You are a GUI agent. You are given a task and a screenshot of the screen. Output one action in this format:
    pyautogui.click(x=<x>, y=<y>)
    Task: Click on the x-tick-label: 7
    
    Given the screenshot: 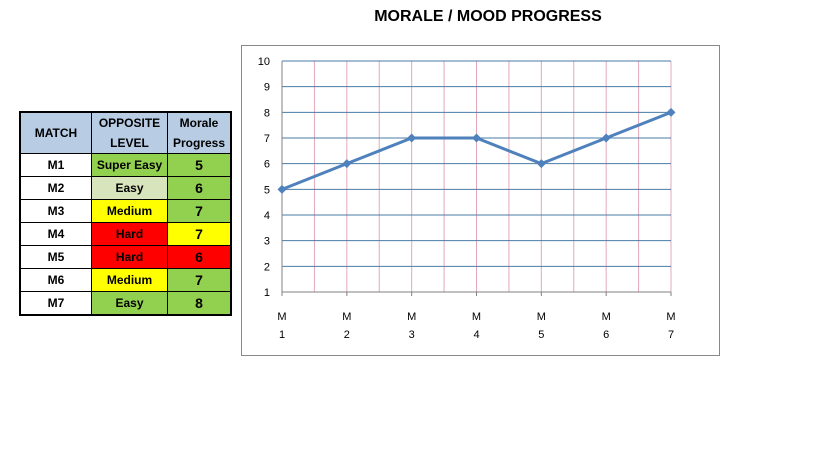 What is the action you would take?
    pyautogui.click(x=671, y=335)
    